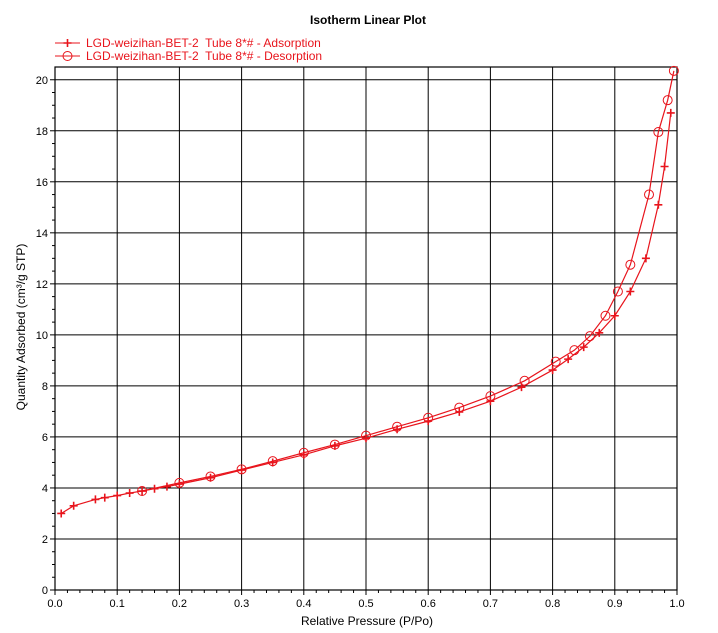 Image resolution: width=718 pixels, height=633 pixels. Describe the element at coordinates (45, 591) in the screenshot. I see `y-tick-label: 0` at that location.